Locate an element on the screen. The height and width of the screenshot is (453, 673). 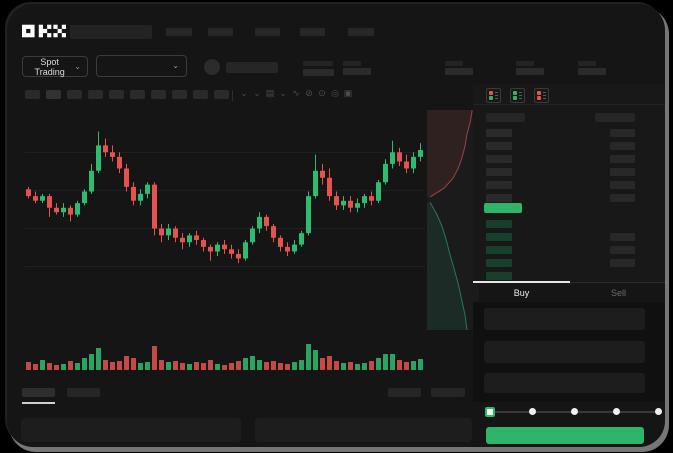
orders-tab-active-placeholder is located at coordinates (38, 392).